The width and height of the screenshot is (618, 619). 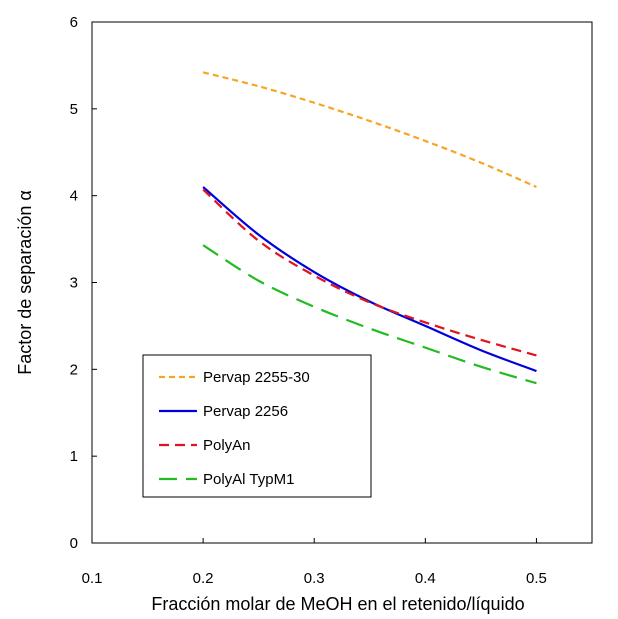 I want to click on y-axis: 0 1 2 3 4 5 6, so click(x=83, y=283).